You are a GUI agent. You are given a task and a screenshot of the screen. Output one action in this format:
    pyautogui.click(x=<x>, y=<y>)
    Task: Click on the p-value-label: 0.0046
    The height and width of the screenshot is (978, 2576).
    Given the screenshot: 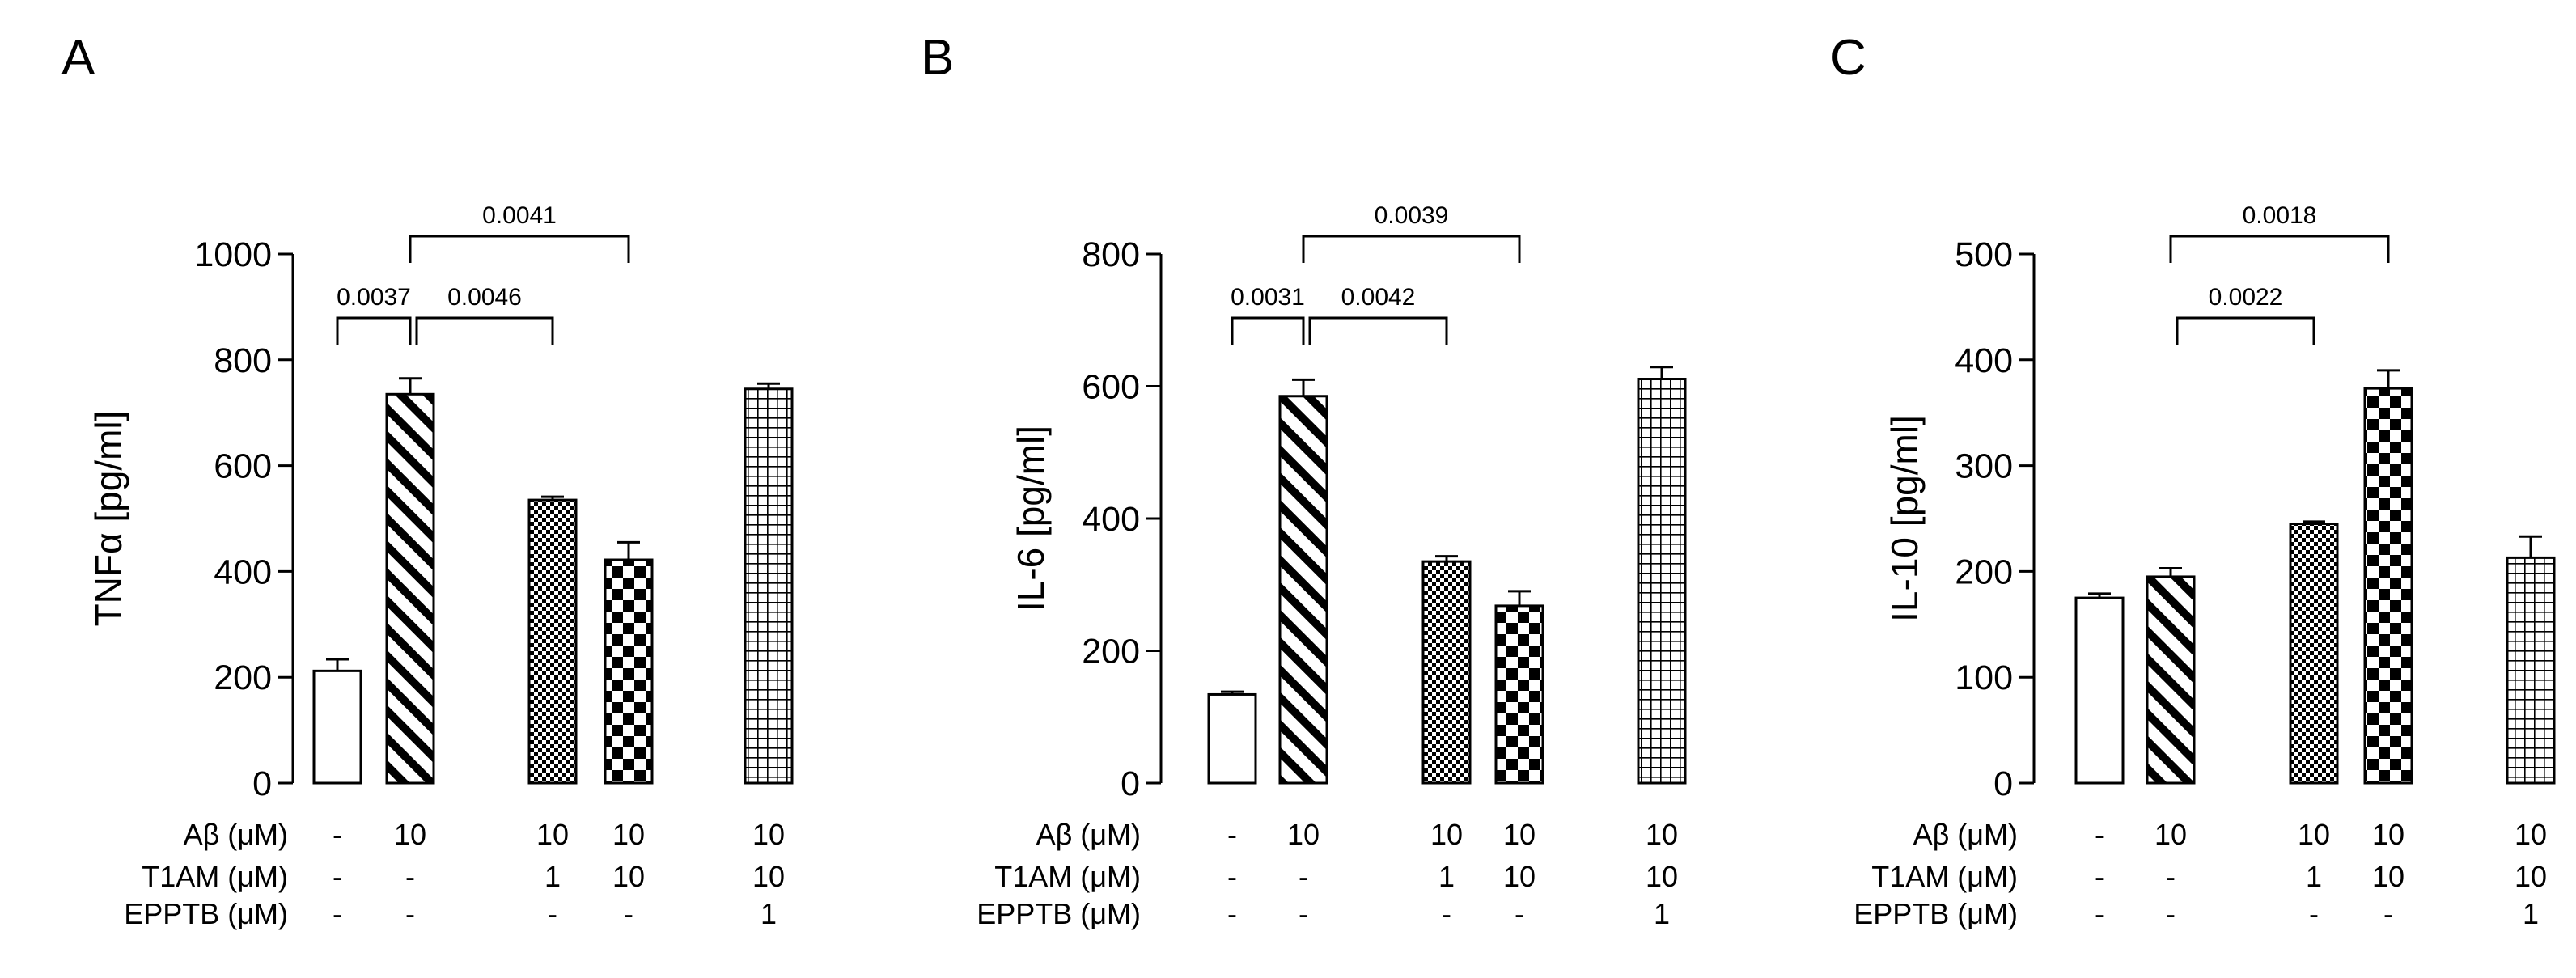 What is the action you would take?
    pyautogui.click(x=484, y=297)
    